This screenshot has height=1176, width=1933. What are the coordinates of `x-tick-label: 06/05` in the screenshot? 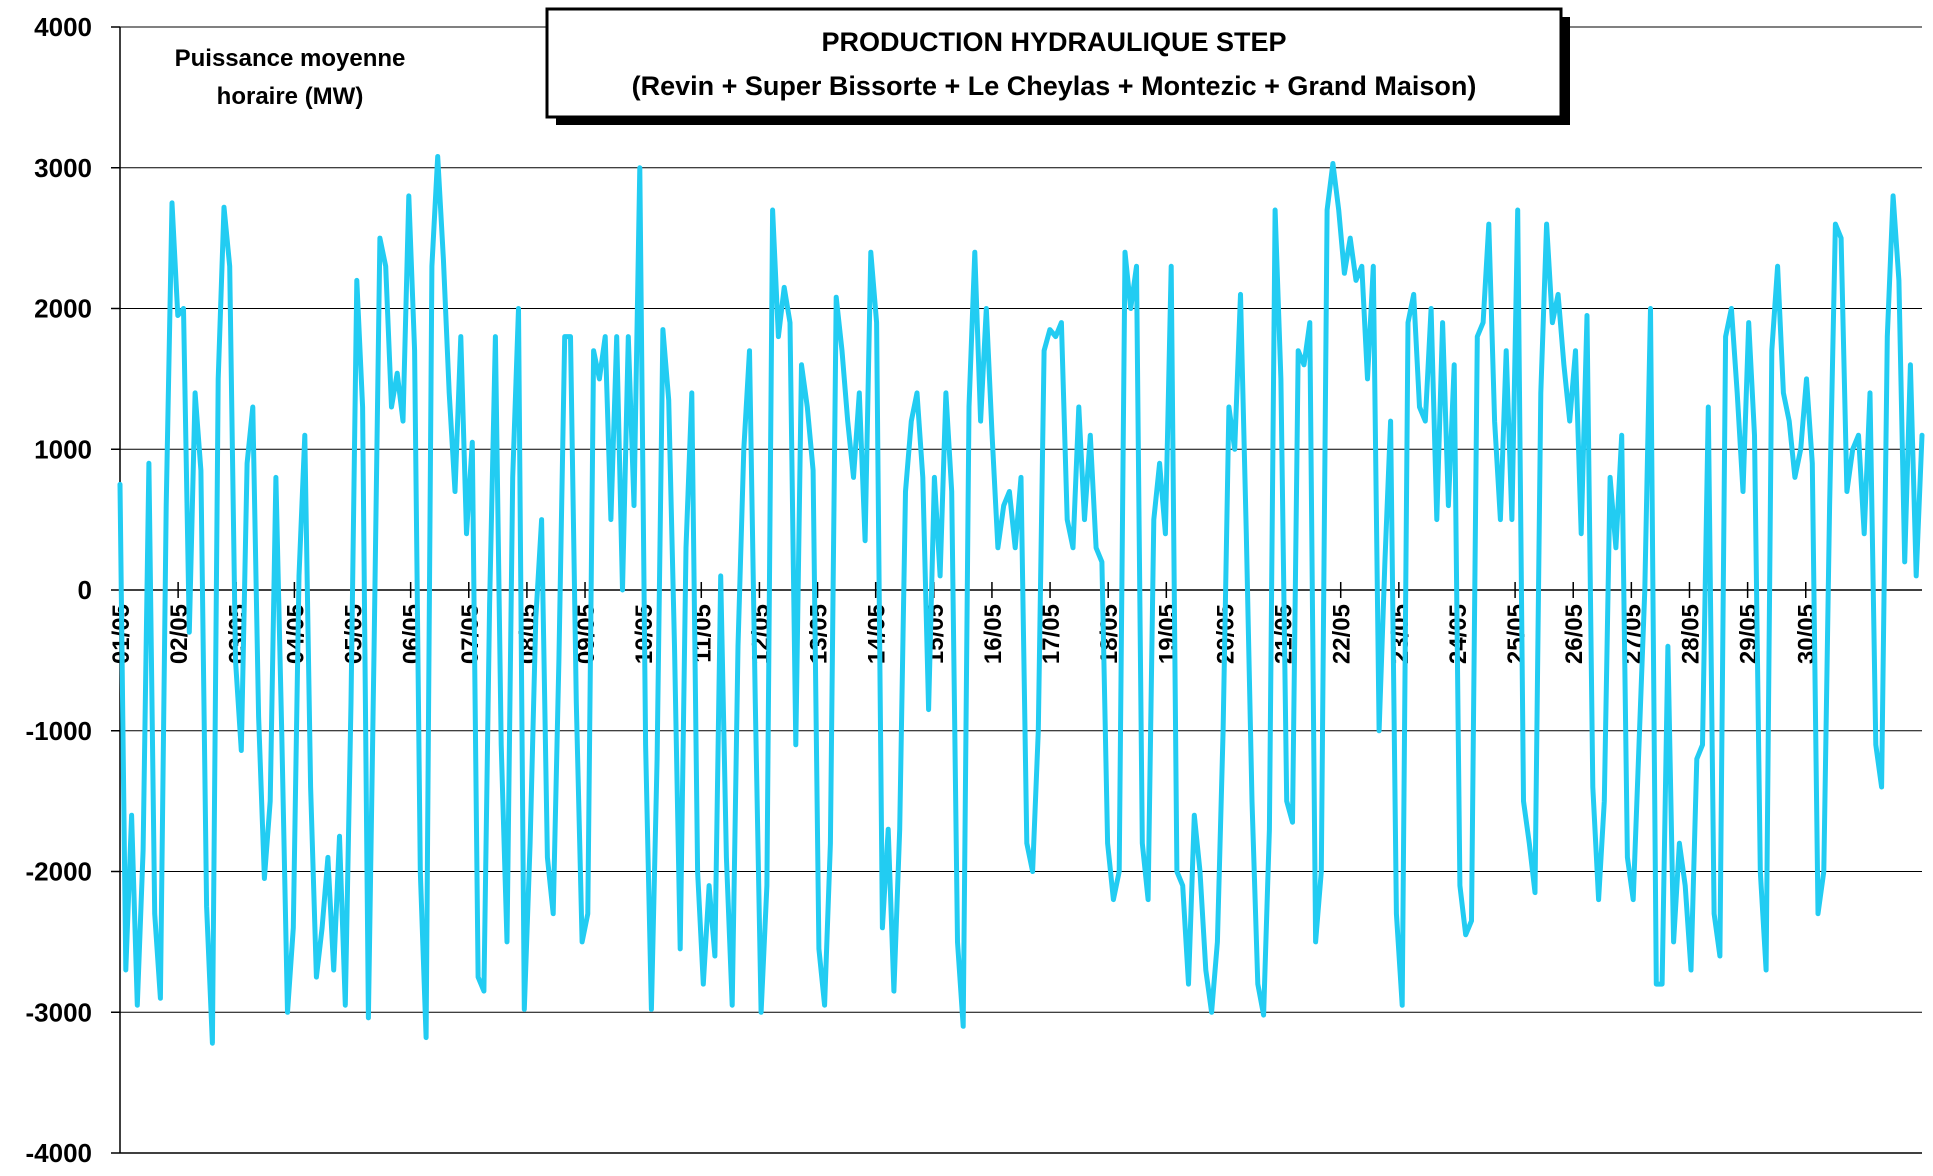 It's located at (412, 634).